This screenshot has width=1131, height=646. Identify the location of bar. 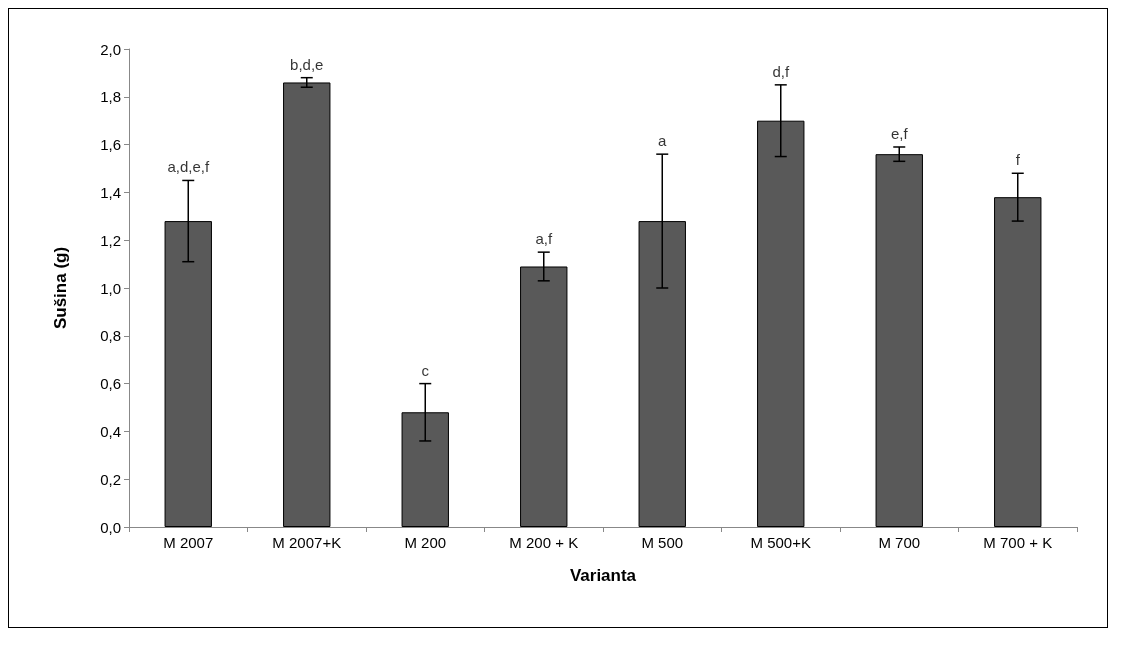
(307, 304).